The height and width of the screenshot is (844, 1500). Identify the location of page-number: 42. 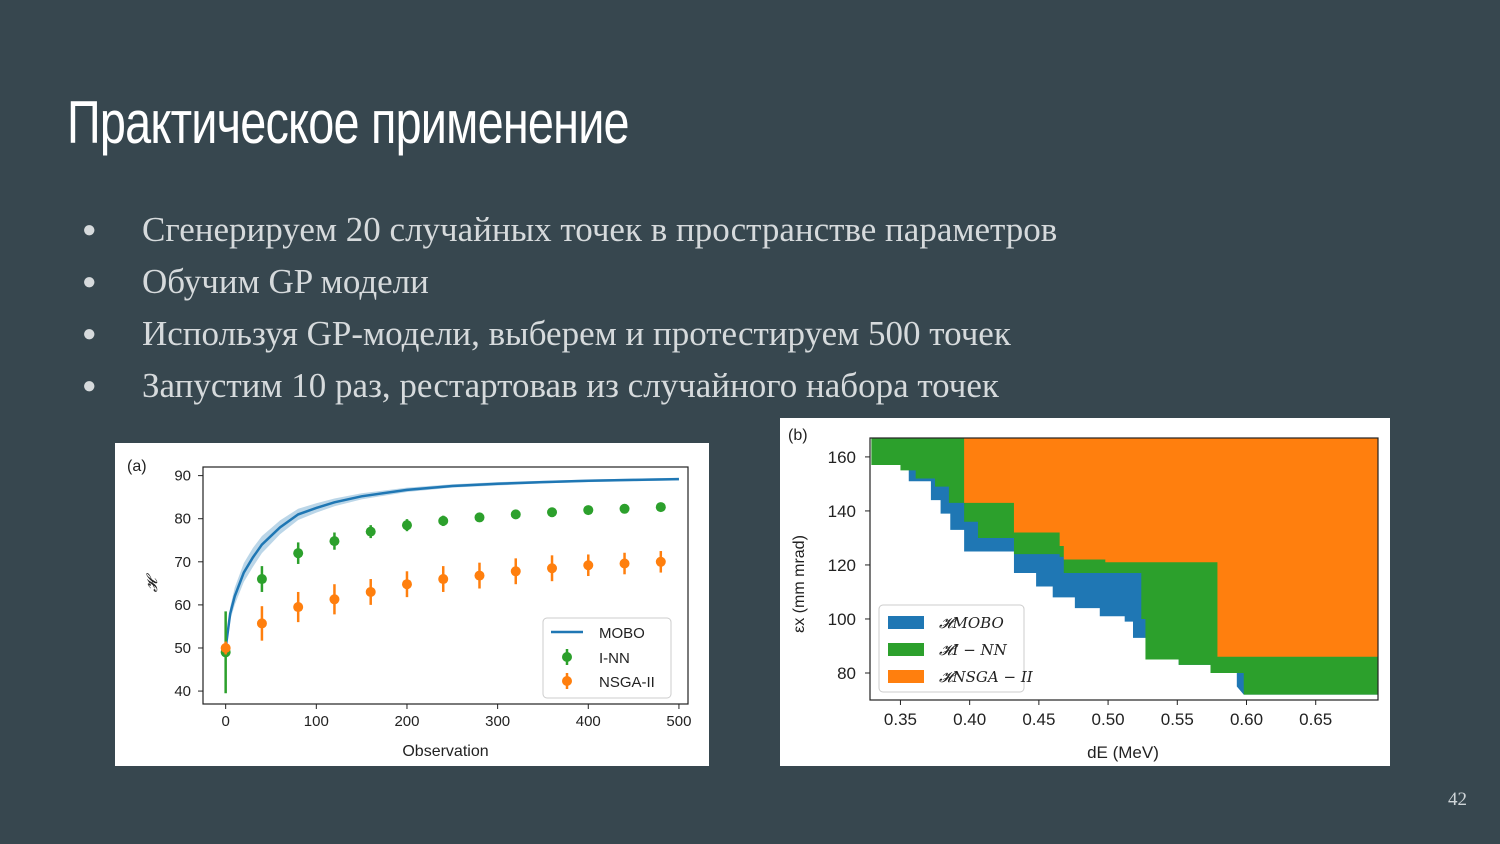
(1457, 799).